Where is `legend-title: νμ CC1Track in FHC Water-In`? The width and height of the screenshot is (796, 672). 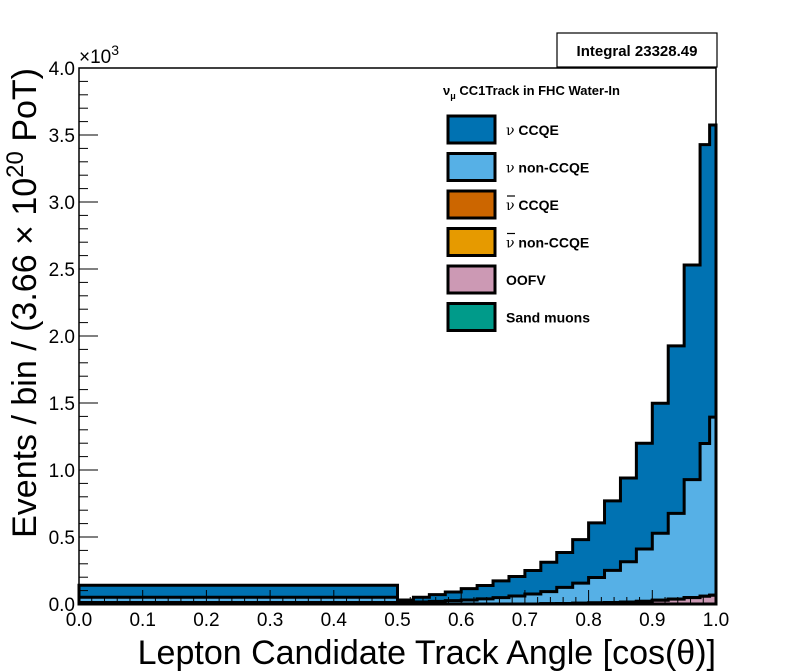
legend-title: νμ CC1Track in FHC Water-In is located at coordinates (531, 92).